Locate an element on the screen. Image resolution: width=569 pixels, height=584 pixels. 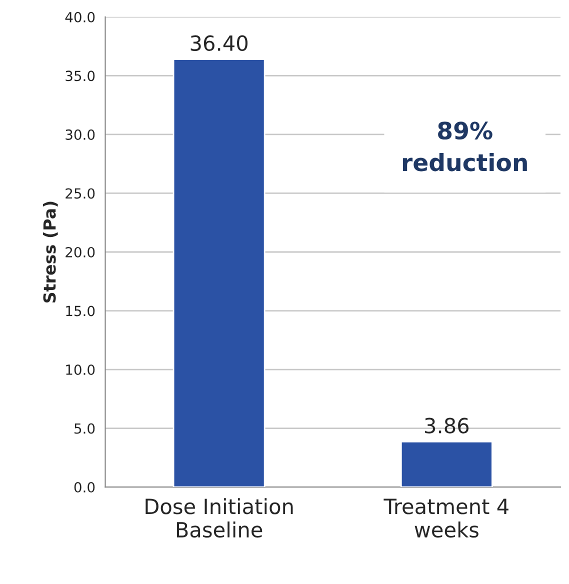
y-tick-label: 0.0 is located at coordinates (84, 487).